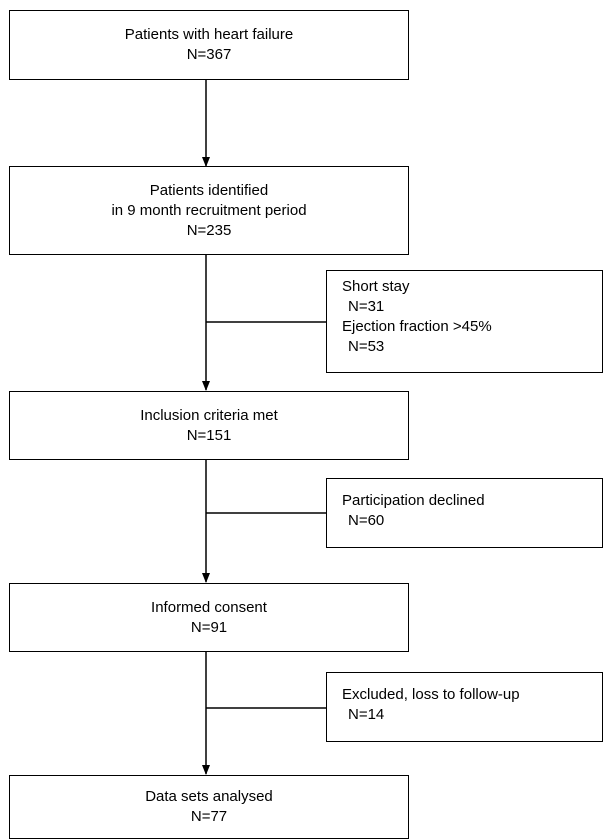  I want to click on analysed-title: Data sets analysed, so click(209, 796).